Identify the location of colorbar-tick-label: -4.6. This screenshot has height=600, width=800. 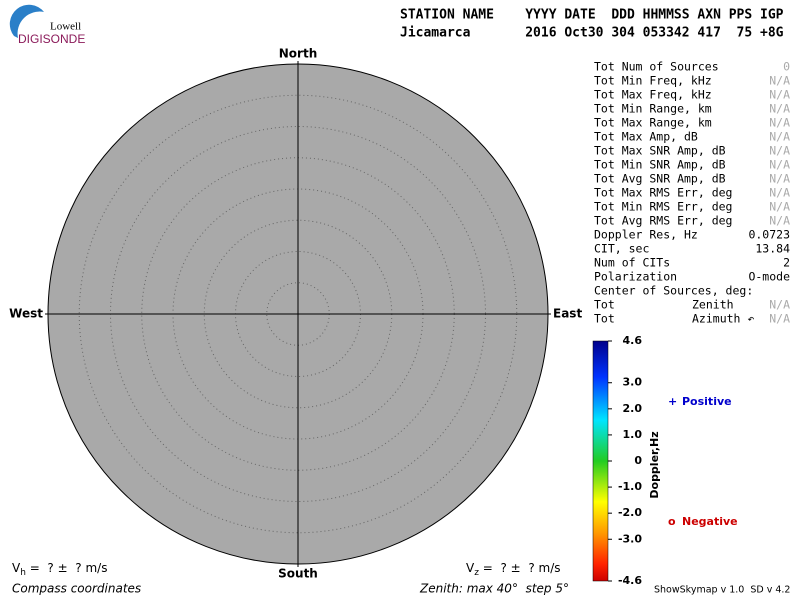
(630, 580).